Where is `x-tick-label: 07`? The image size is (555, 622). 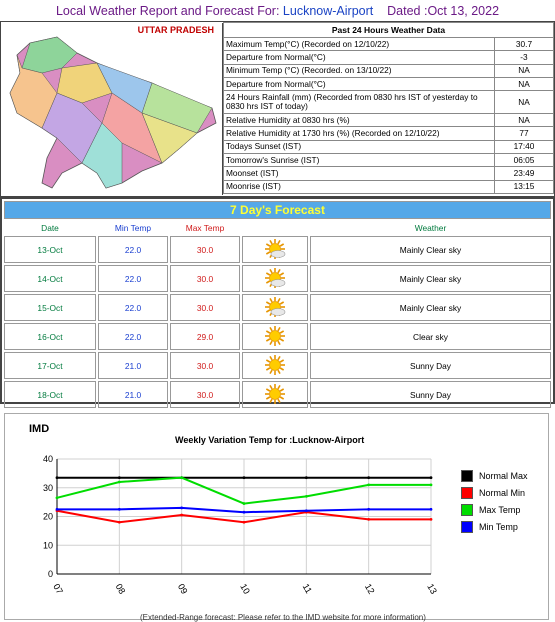 x-tick-label: 07 is located at coordinates (58, 589).